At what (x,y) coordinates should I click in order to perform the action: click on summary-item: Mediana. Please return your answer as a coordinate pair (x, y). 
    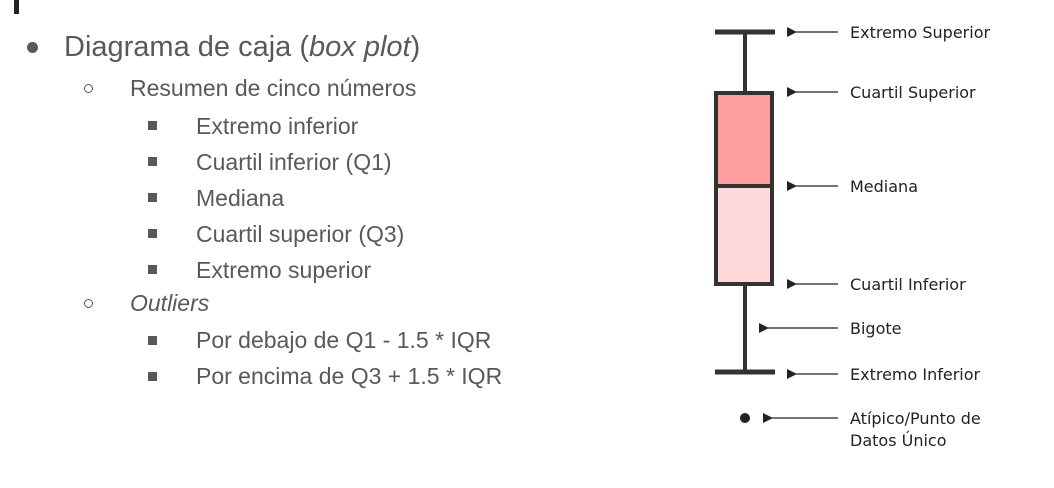
    Looking at the image, I should click on (240, 198).